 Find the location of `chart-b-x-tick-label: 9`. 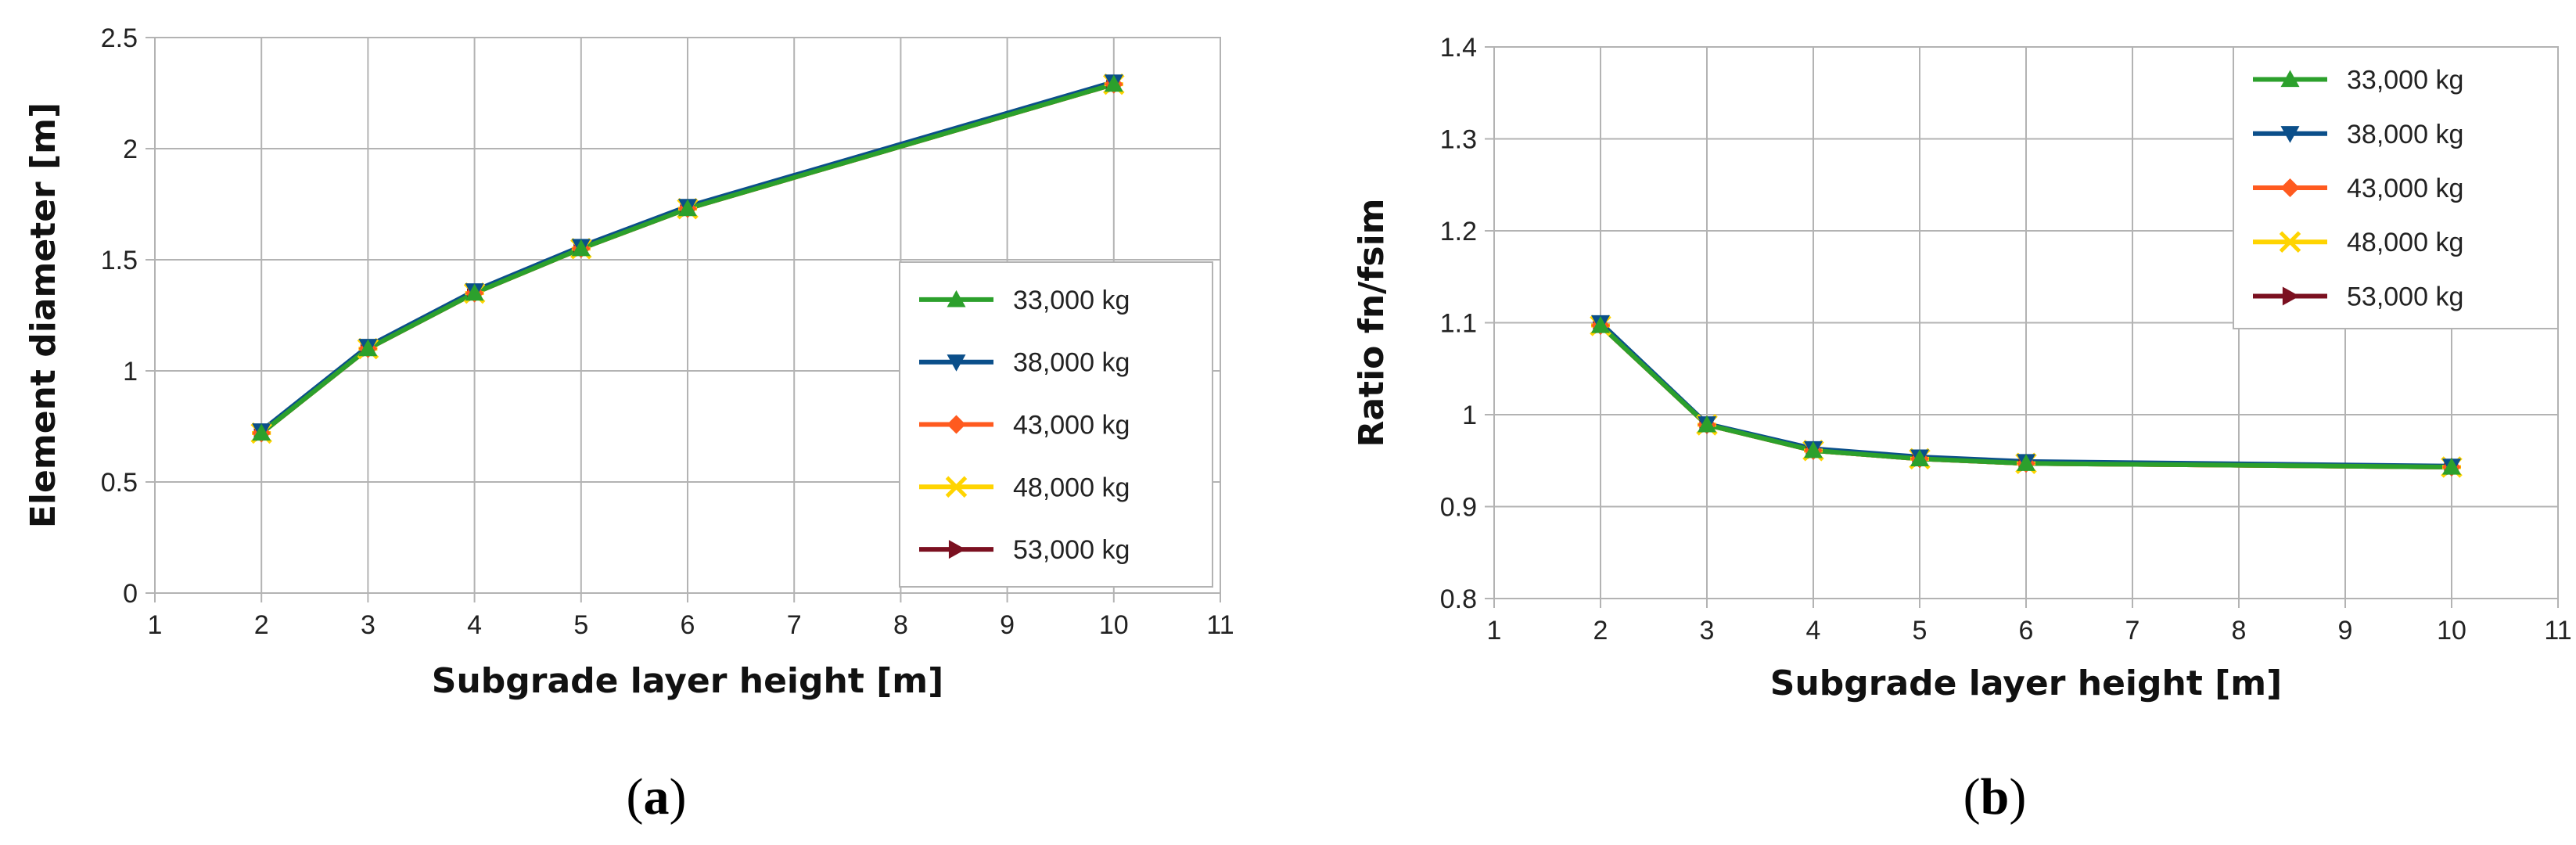

chart-b-x-tick-label: 9 is located at coordinates (2345, 631).